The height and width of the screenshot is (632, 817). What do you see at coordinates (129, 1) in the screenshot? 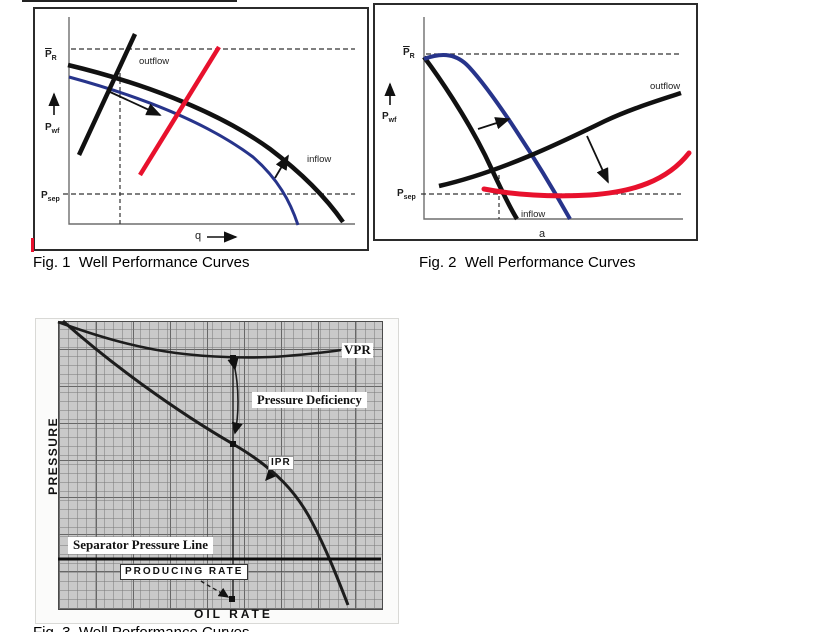
I see `top-divider-line` at bounding box center [129, 1].